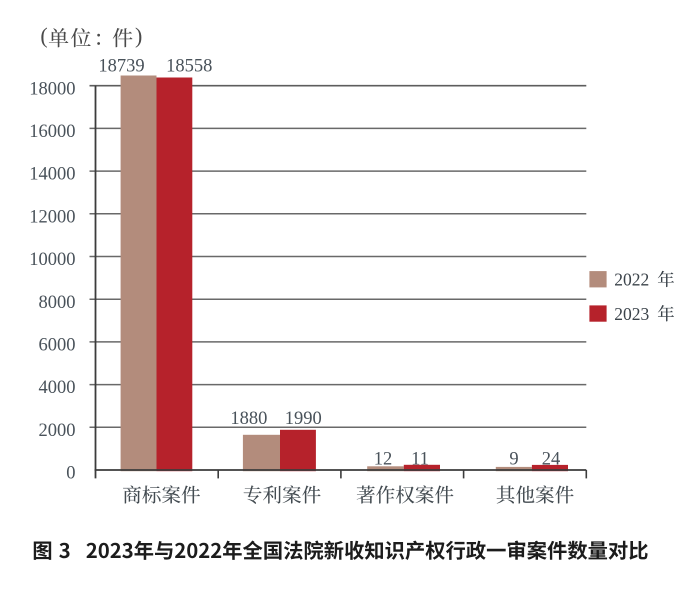 This screenshot has width=700, height=589. I want to click on svg-text: 9, so click(513, 459).